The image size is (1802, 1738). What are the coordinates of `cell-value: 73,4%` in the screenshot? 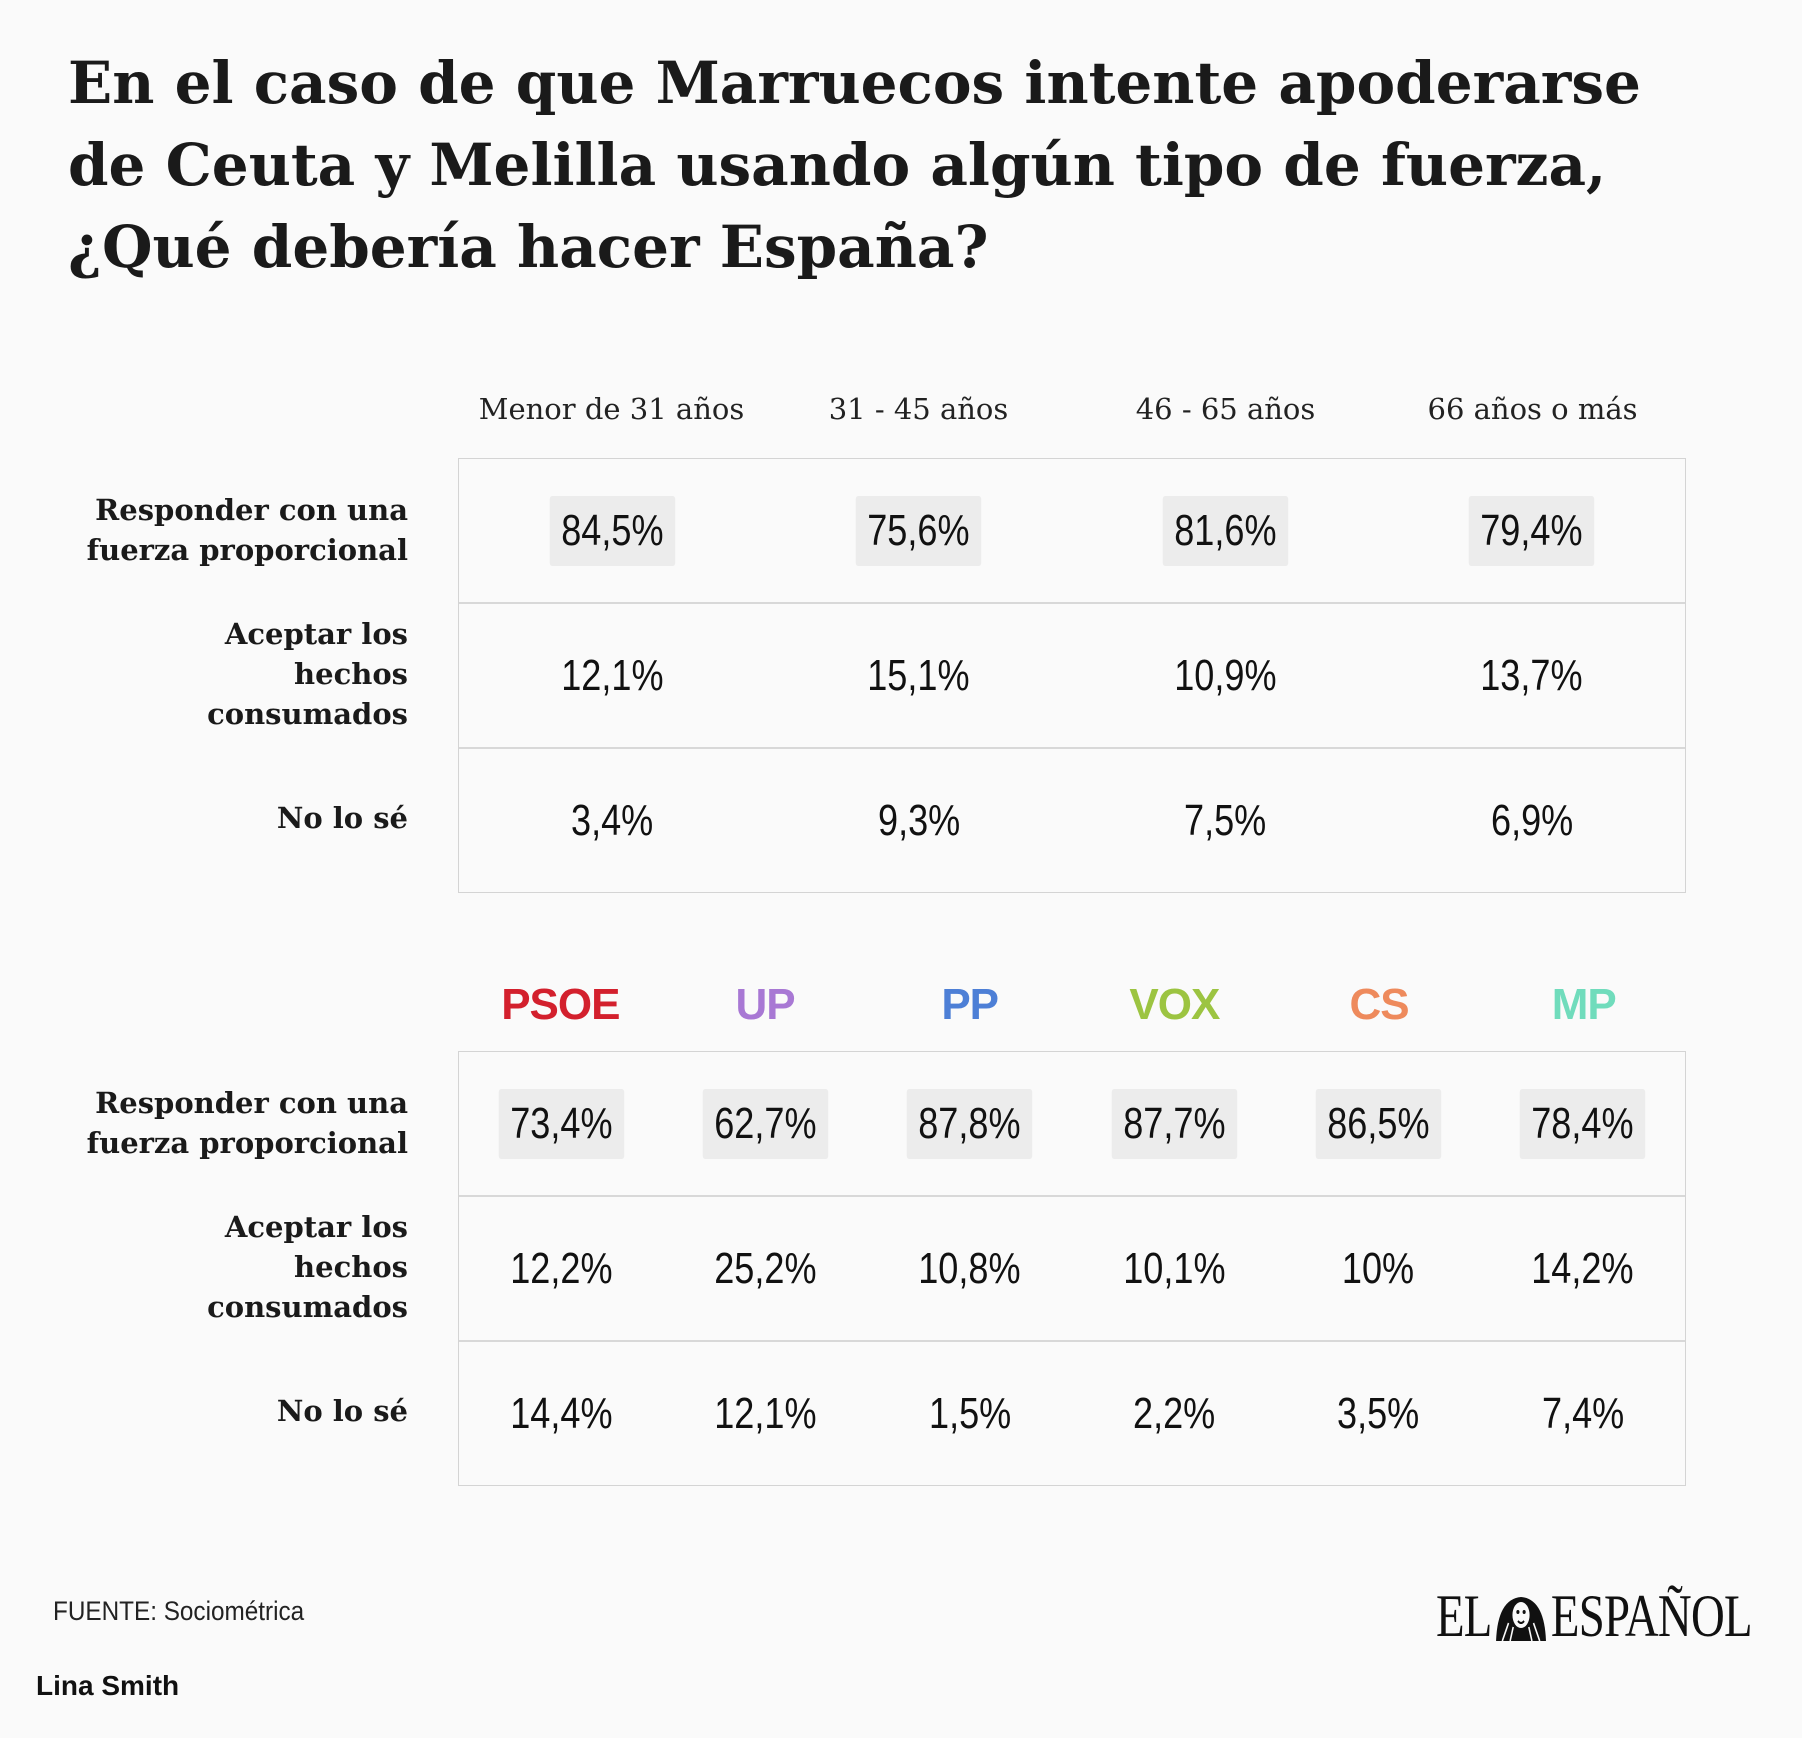 It's located at (561, 1123).